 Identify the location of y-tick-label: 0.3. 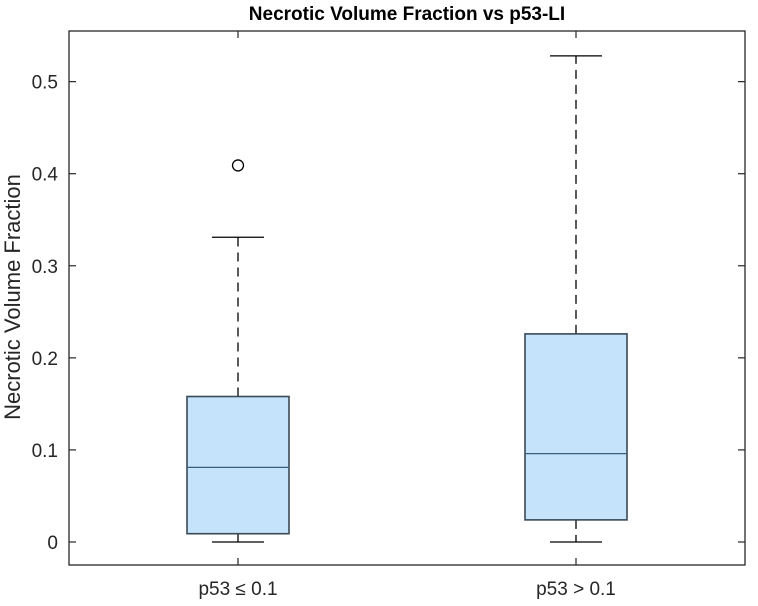
(45, 267).